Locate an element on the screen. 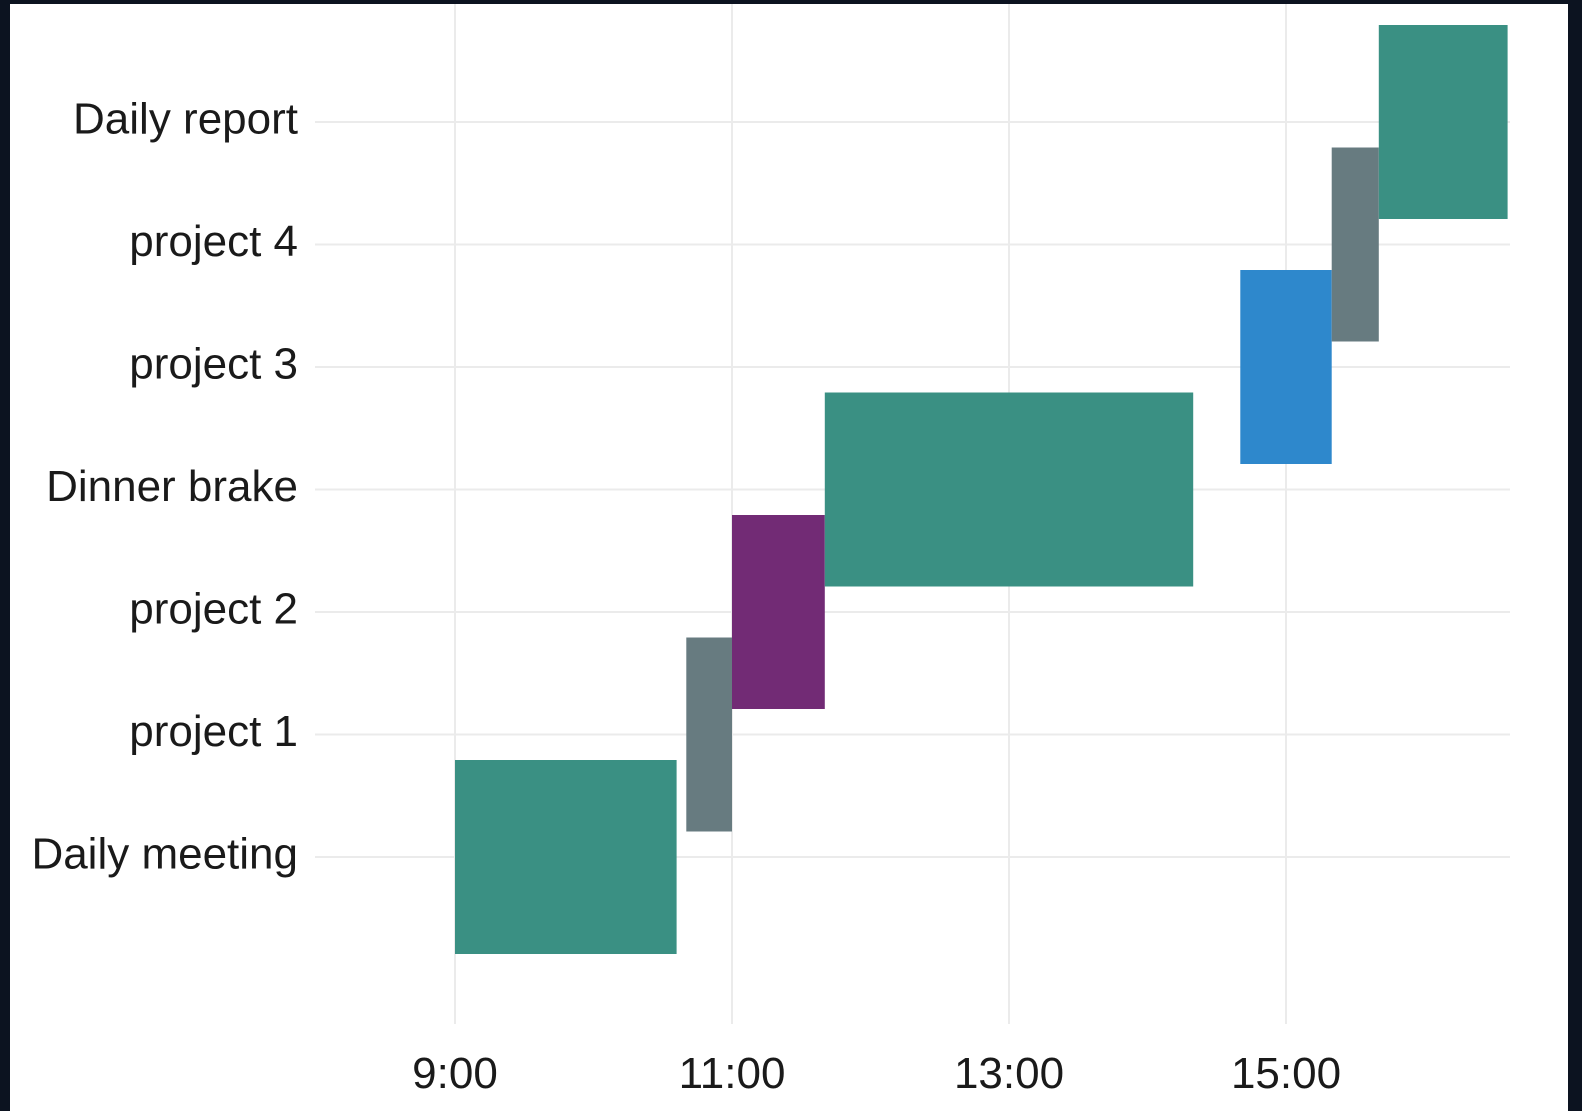  x-tick-label: 9:00 is located at coordinates (455, 1073).